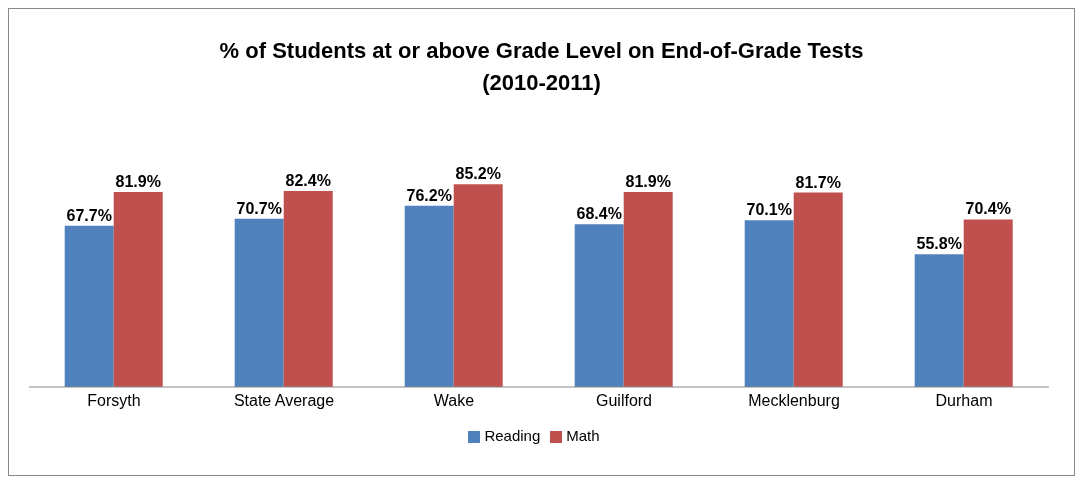  What do you see at coordinates (818, 182) in the screenshot?
I see `data-label: 81.7%` at bounding box center [818, 182].